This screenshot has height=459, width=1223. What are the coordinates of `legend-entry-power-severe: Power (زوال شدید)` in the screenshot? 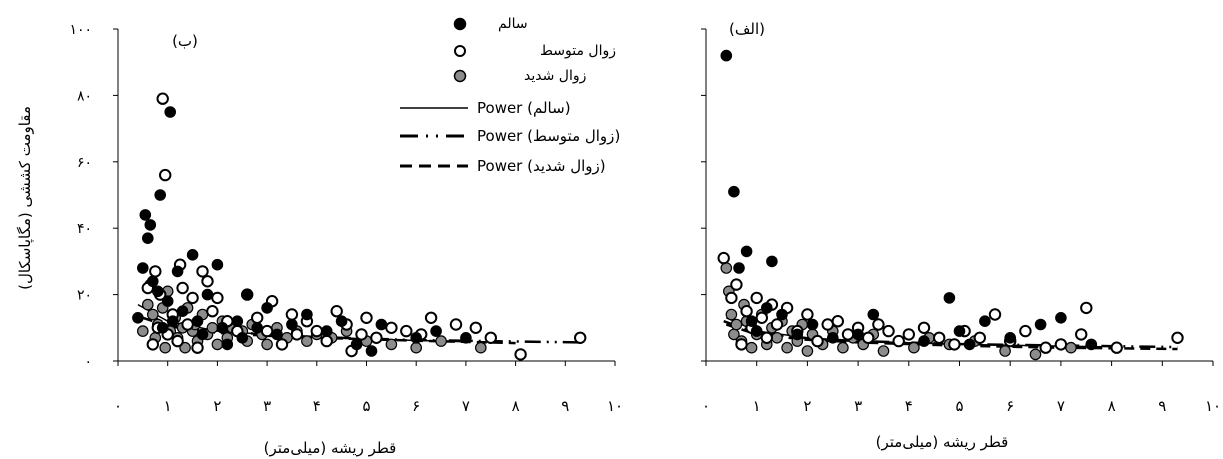 It's located at (503, 166).